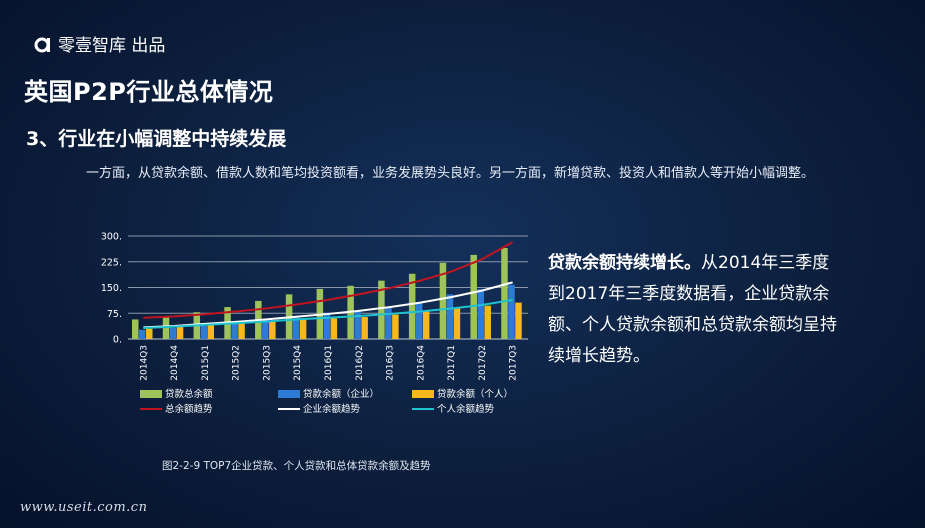 Image resolution: width=925 pixels, height=528 pixels. I want to click on x-tick-label: 2015Q4, so click(298, 363).